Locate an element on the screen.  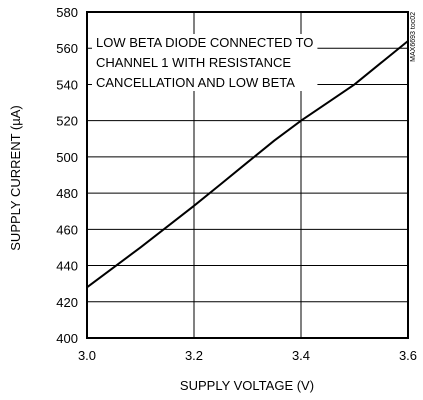
y-tick-label: 400 is located at coordinates (67, 338).